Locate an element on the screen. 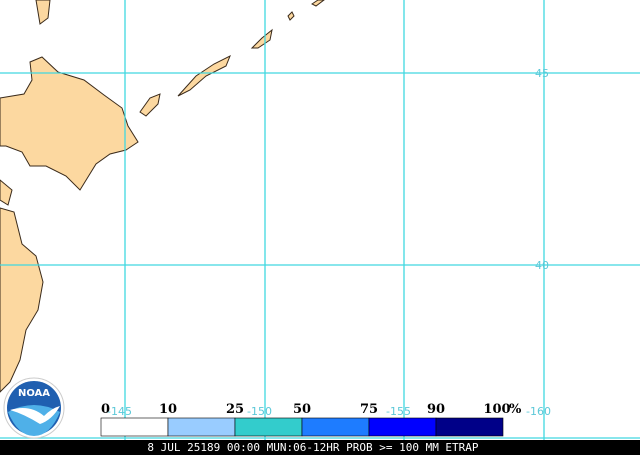 The height and width of the screenshot is (455, 640). noaa-logo: NOAA is located at coordinates (34, 408).